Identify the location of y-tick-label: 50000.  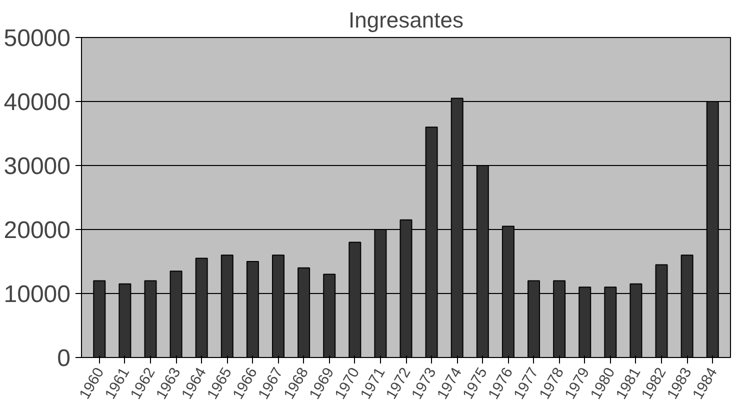
(37, 38).